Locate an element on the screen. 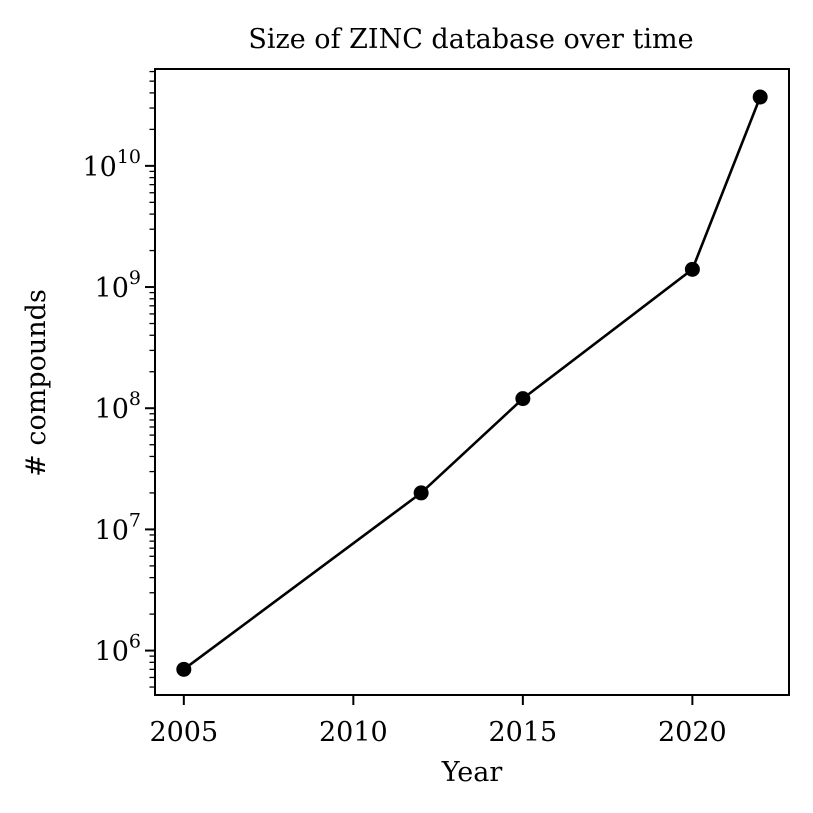 This screenshot has height=813, width=813. x-tick-label: 2020 is located at coordinates (692, 732).